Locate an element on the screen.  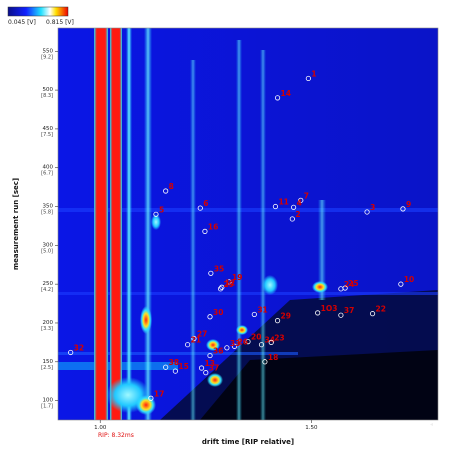
y-tick-label: 200 is located at coordinates (48, 323).